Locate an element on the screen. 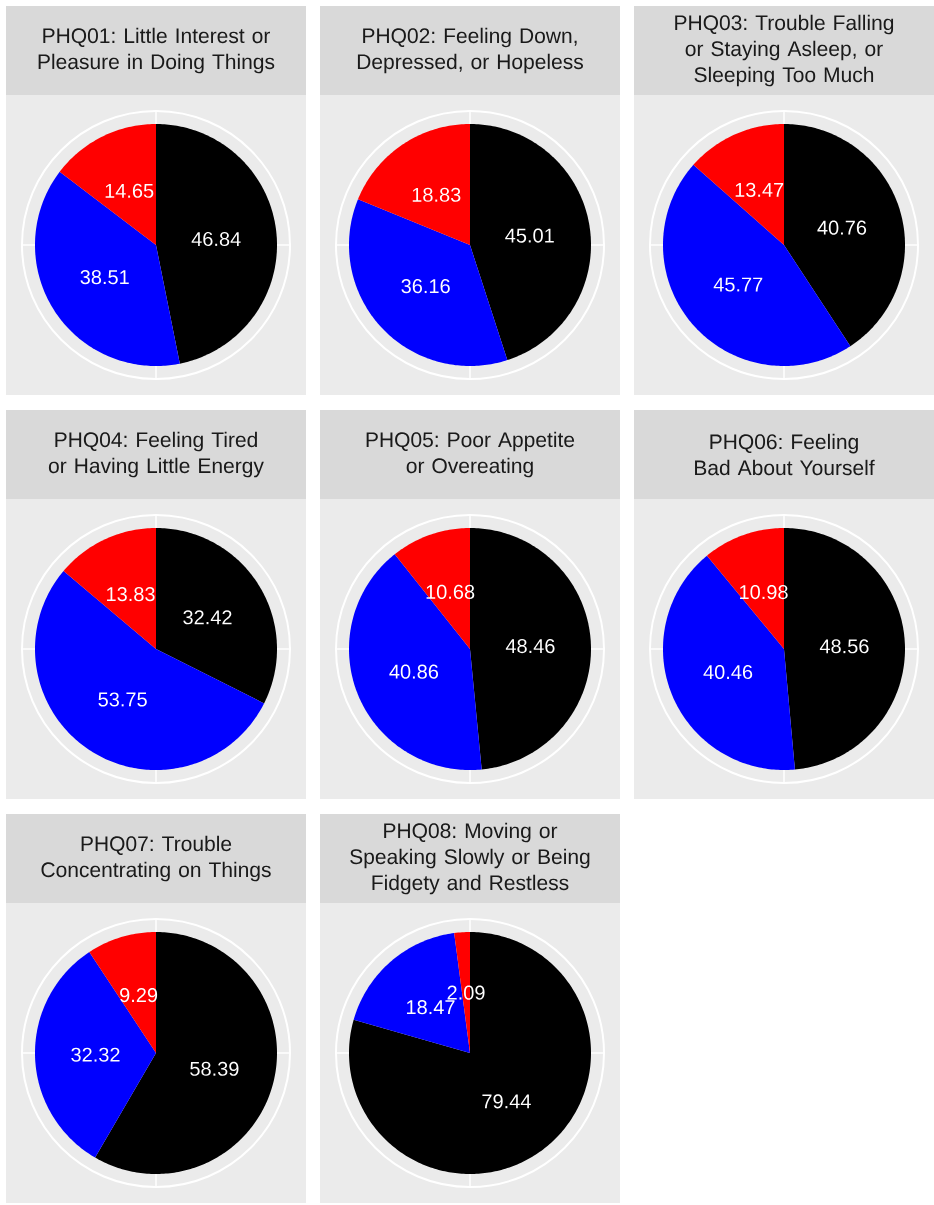 The image size is (934, 1205). chart-title: PHQ05: Poor Appetite or Overeating is located at coordinates (470, 454).